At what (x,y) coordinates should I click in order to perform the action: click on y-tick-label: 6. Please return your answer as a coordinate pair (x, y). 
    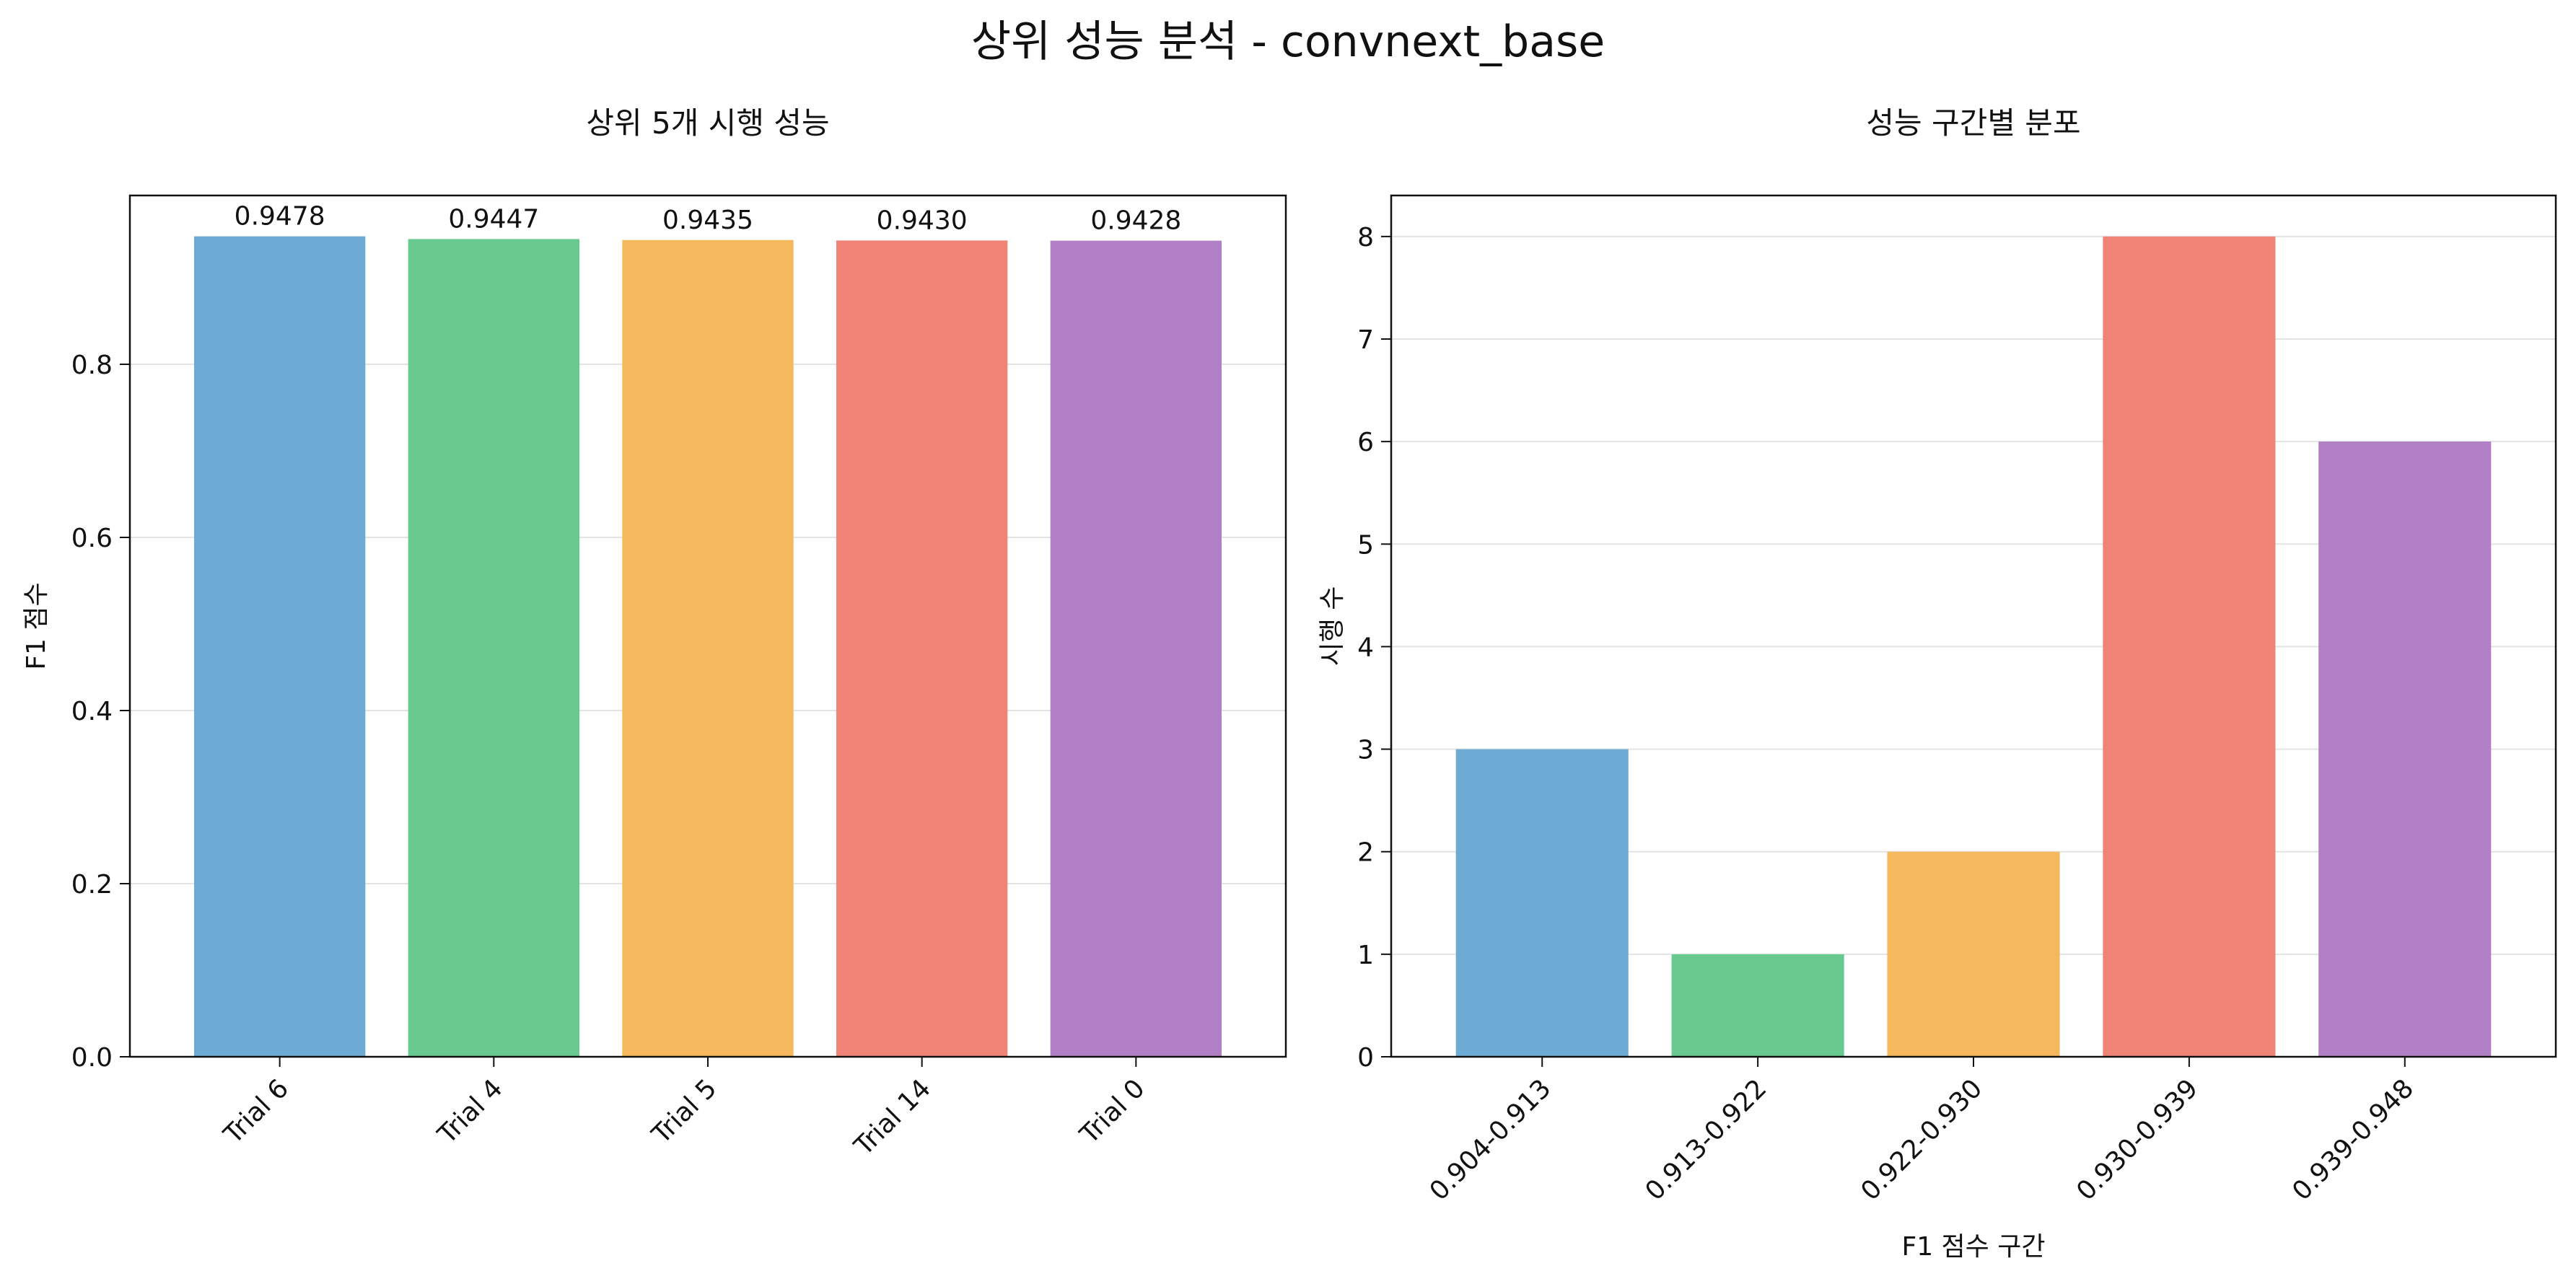
    Looking at the image, I should click on (1365, 442).